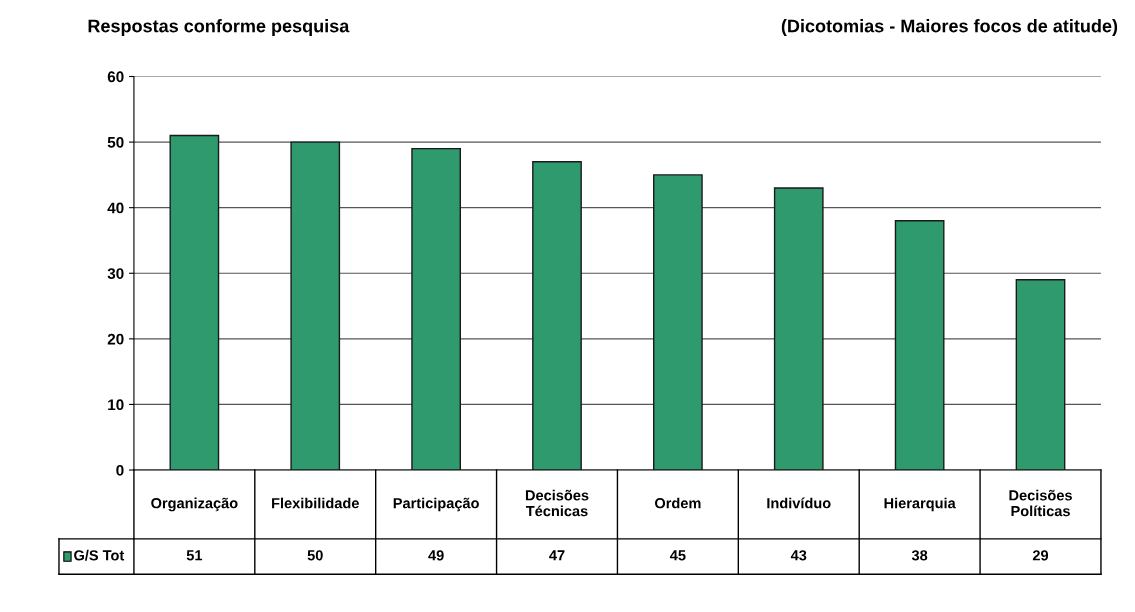  I want to click on x-tick-label: Participação, so click(436, 504).